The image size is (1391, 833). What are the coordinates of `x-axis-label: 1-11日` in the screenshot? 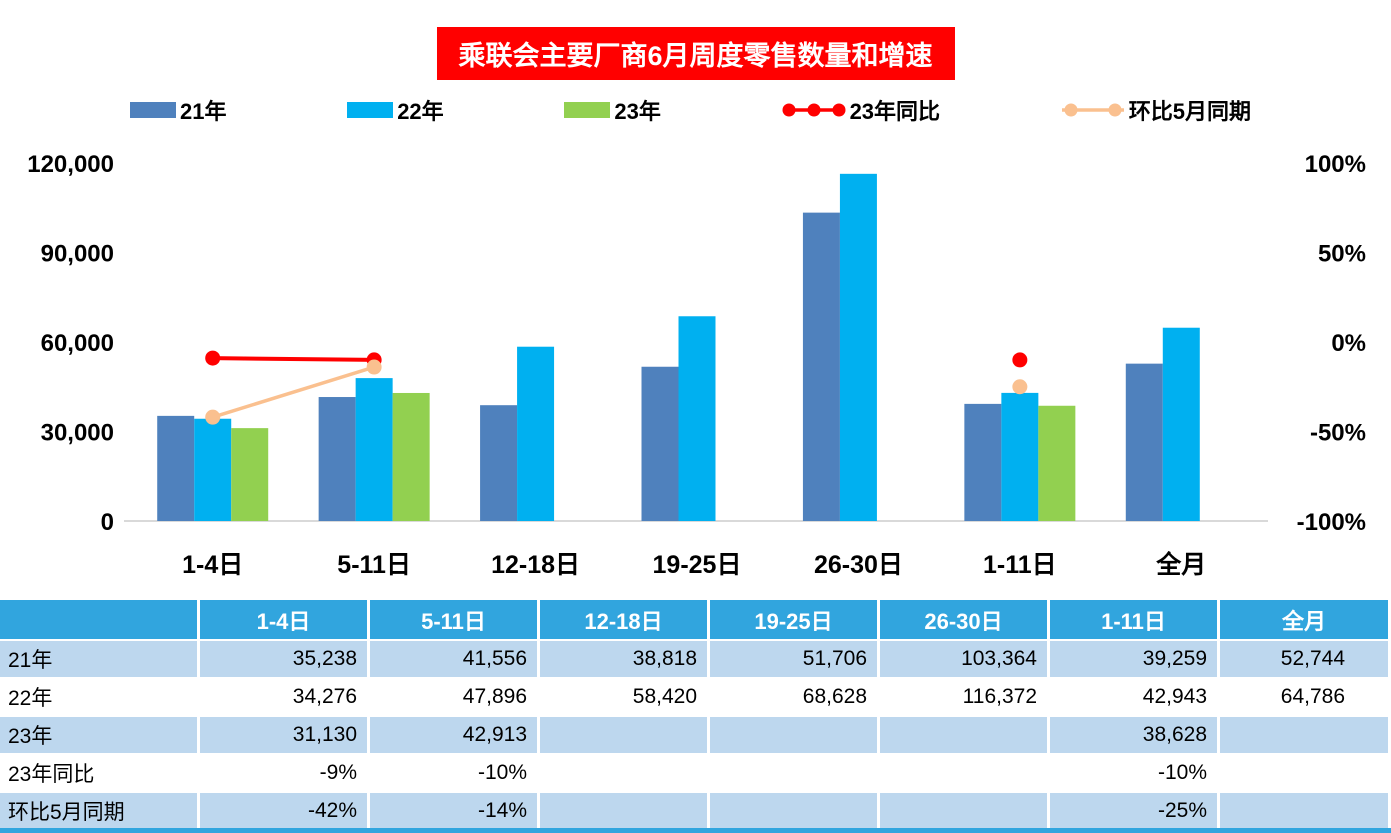 It's located at (1020, 565).